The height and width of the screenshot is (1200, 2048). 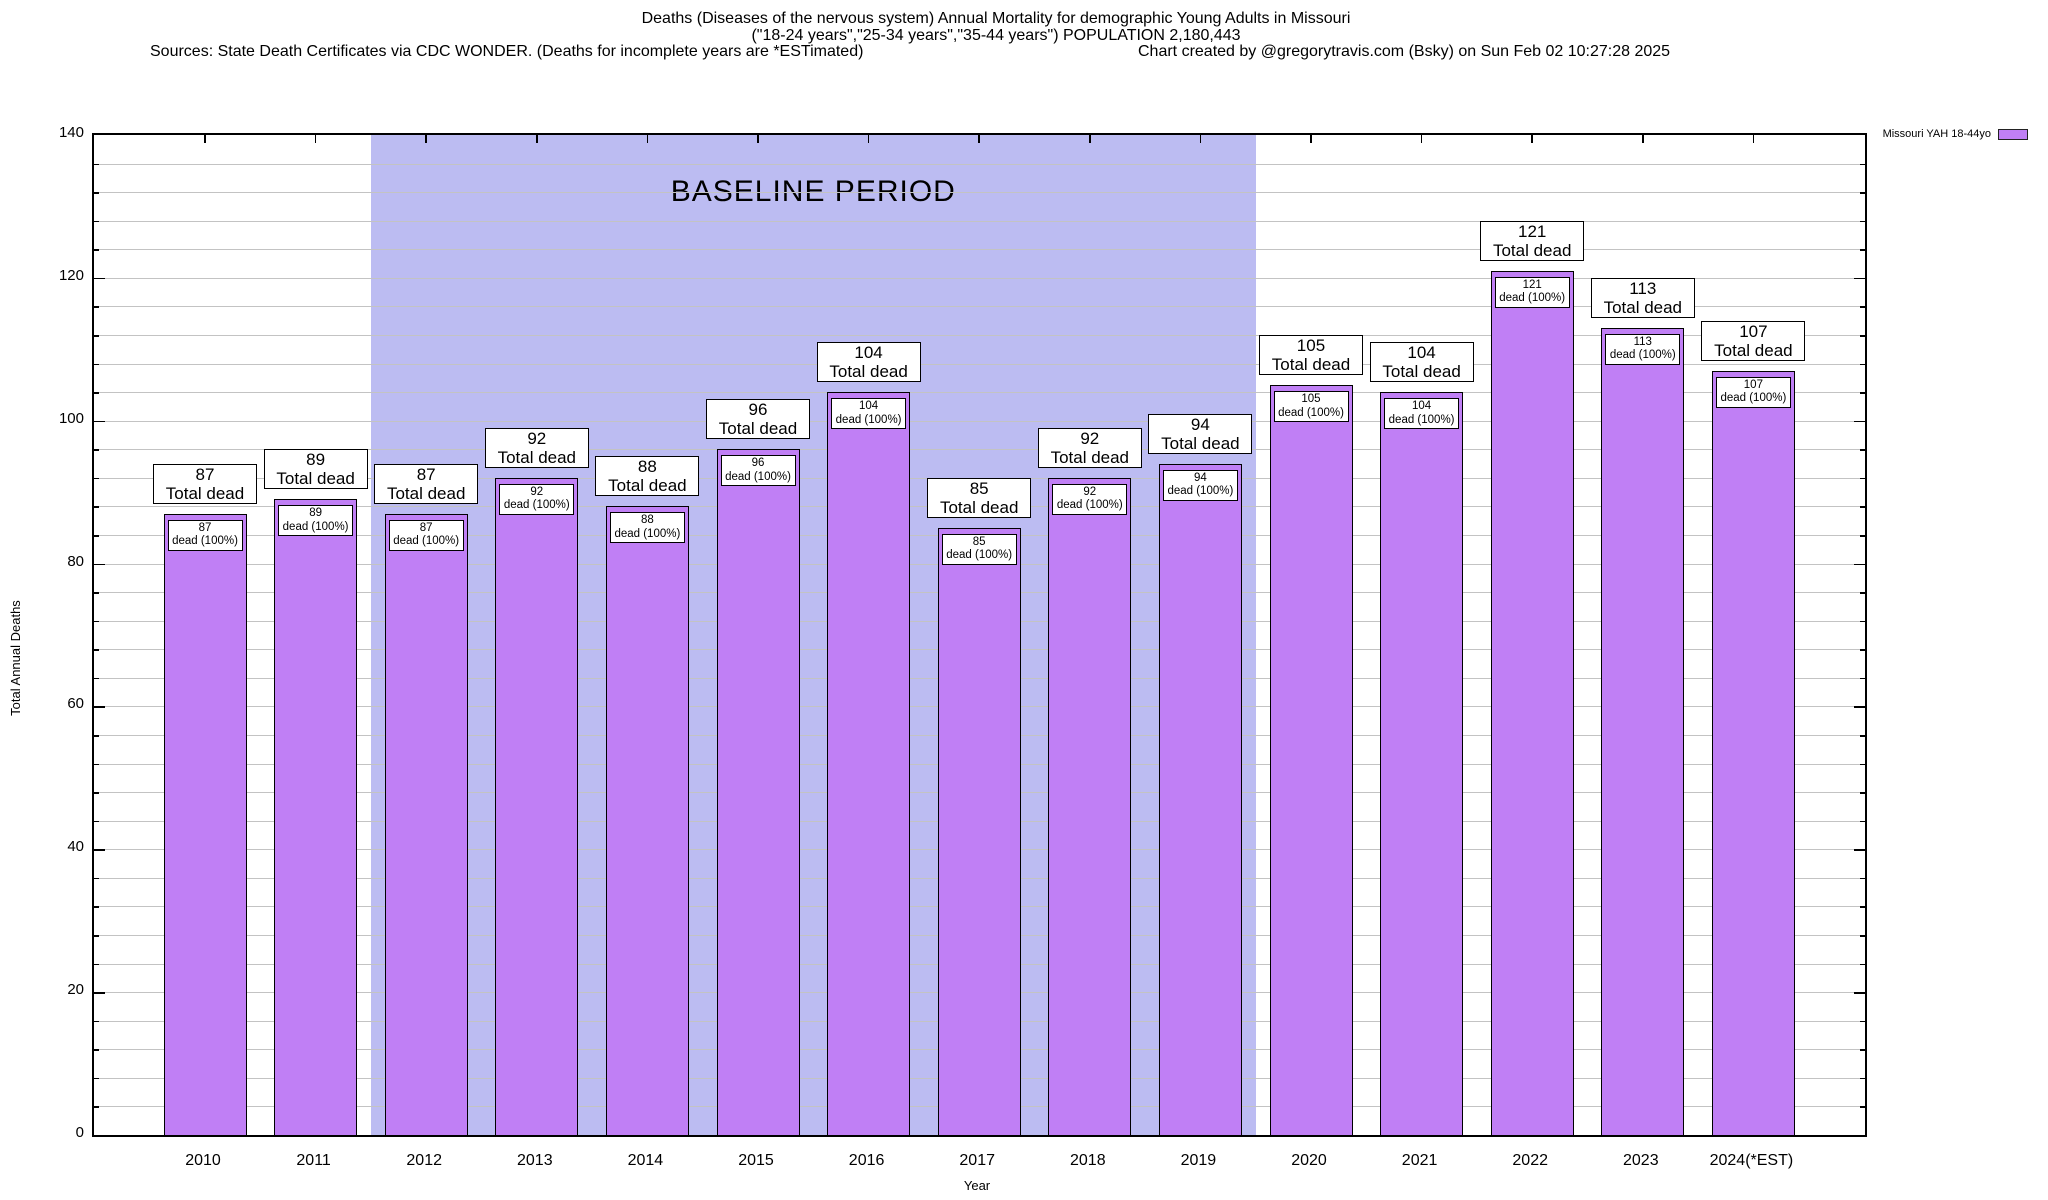 I want to click on bar-total-label-2010: 87 Total dead, so click(x=205, y=483).